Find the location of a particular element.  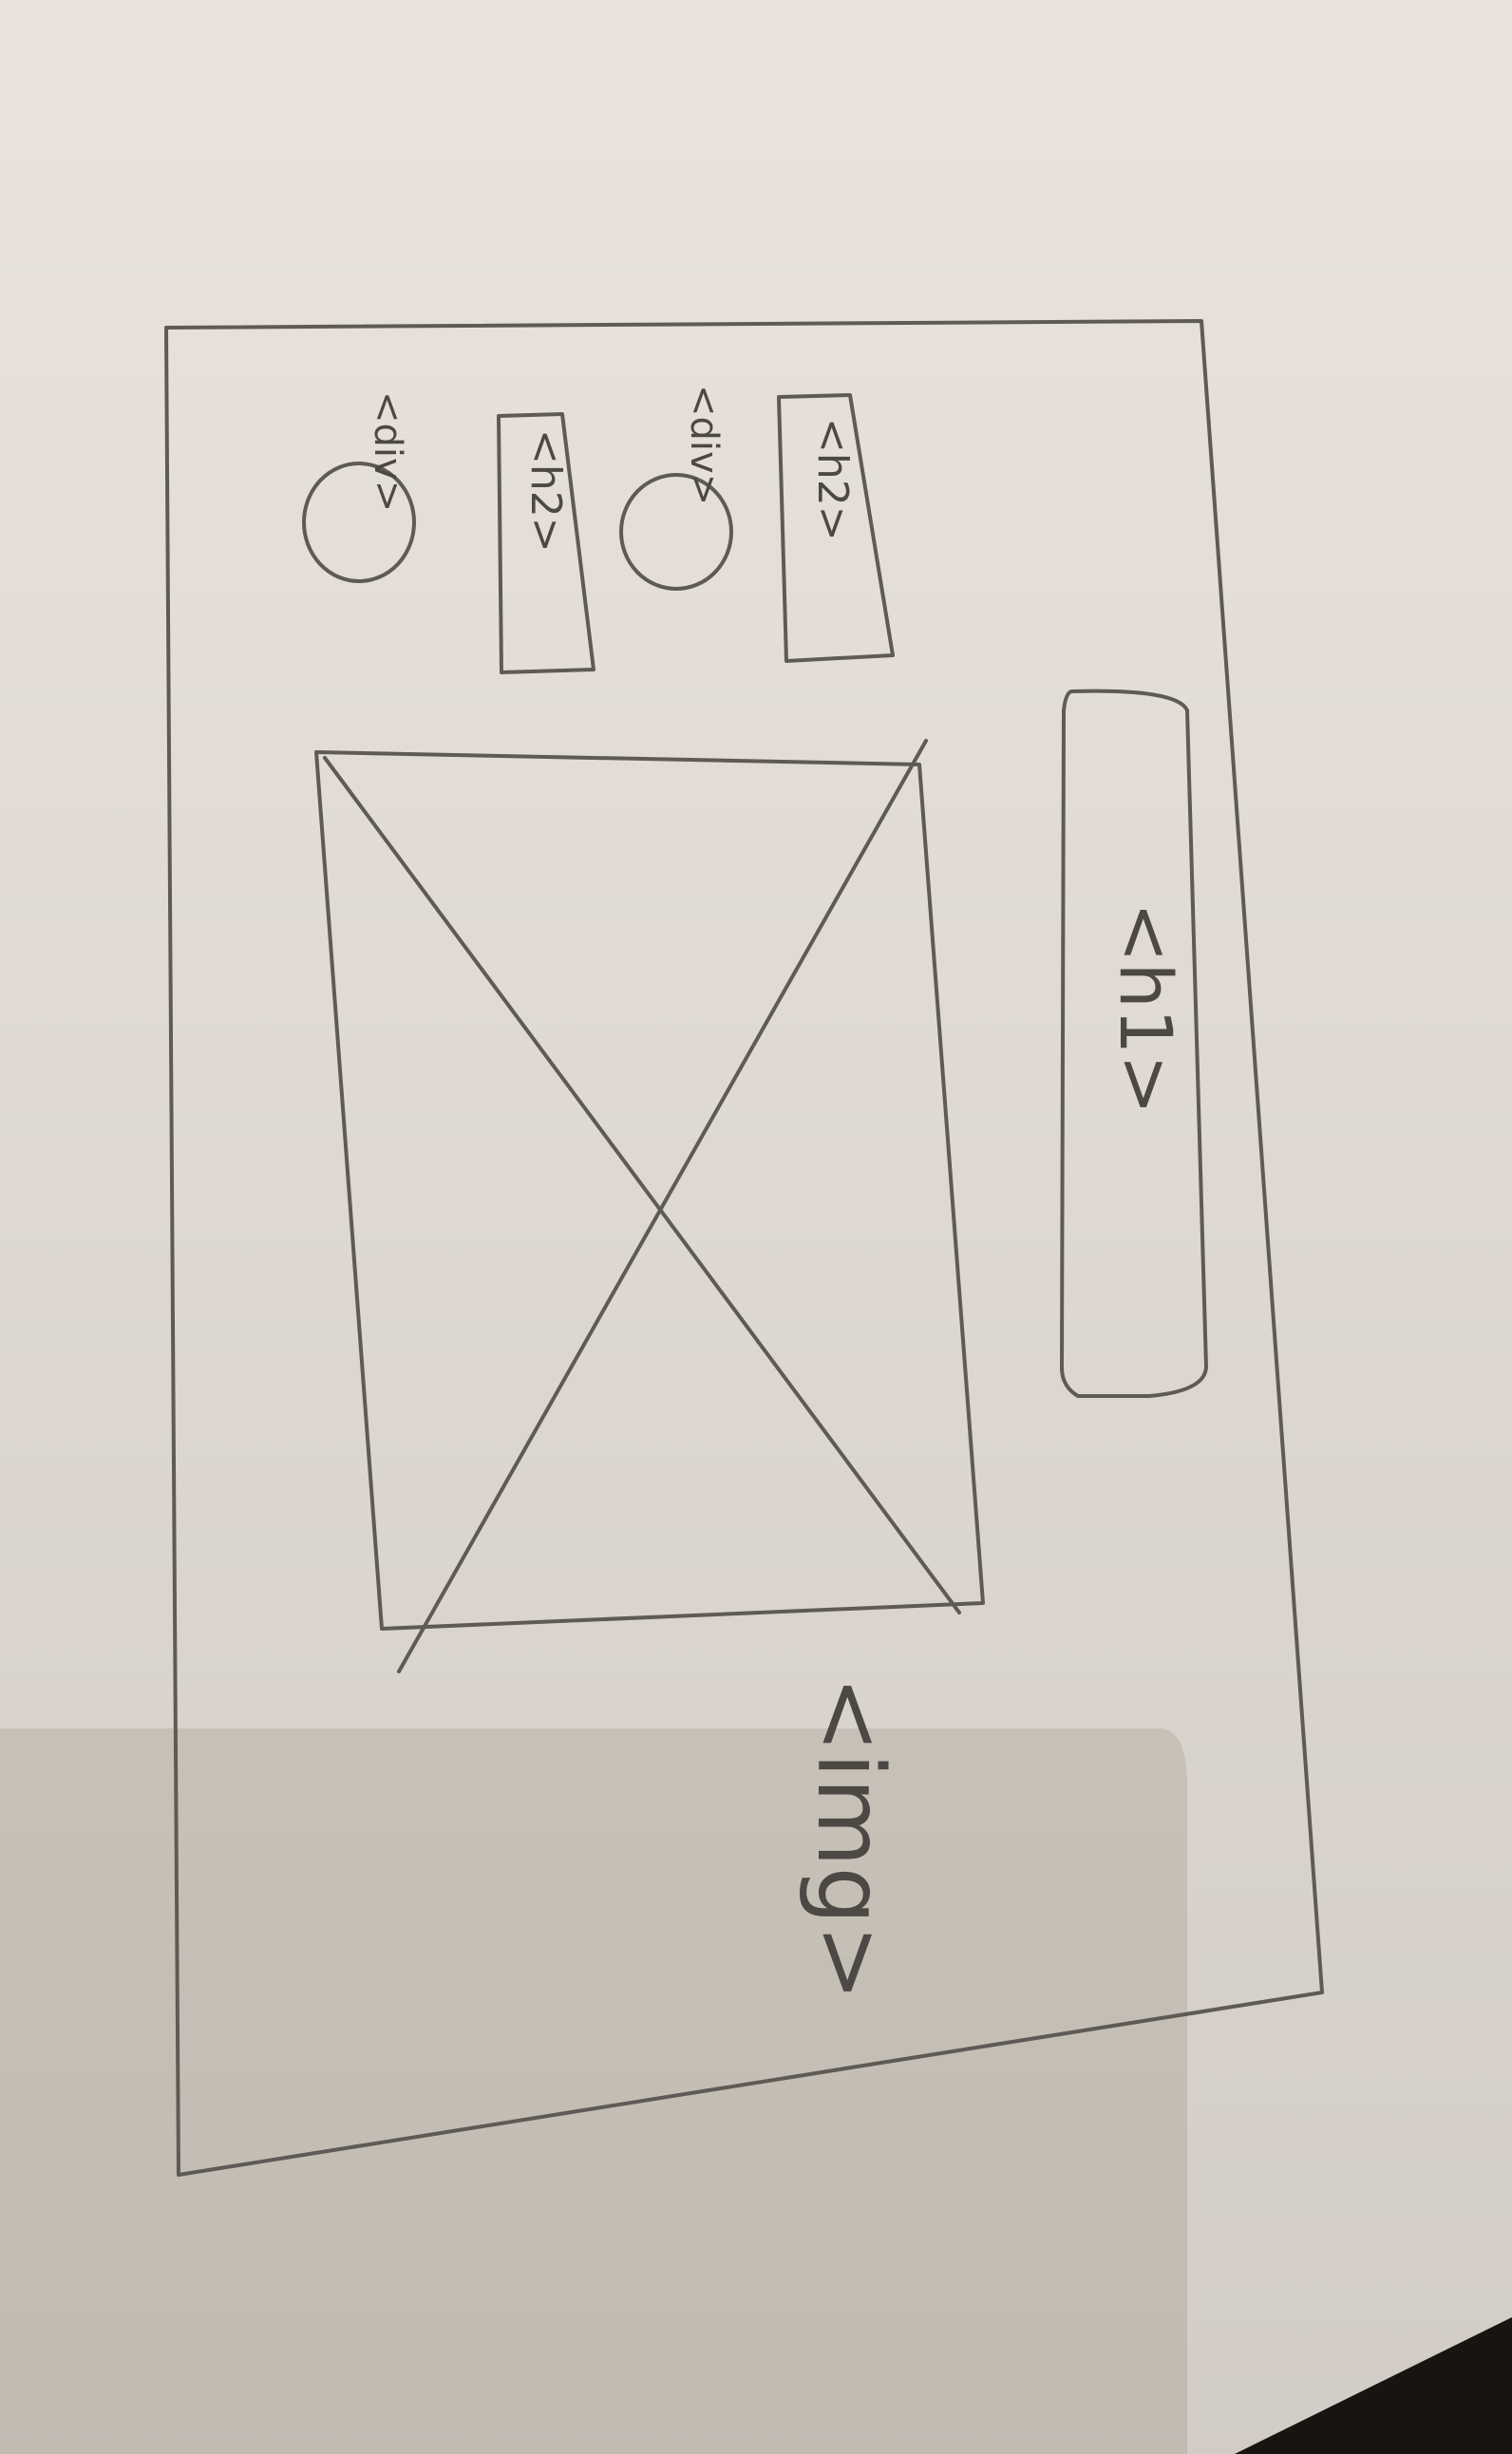

h1-box is located at coordinates (1134, 1043).